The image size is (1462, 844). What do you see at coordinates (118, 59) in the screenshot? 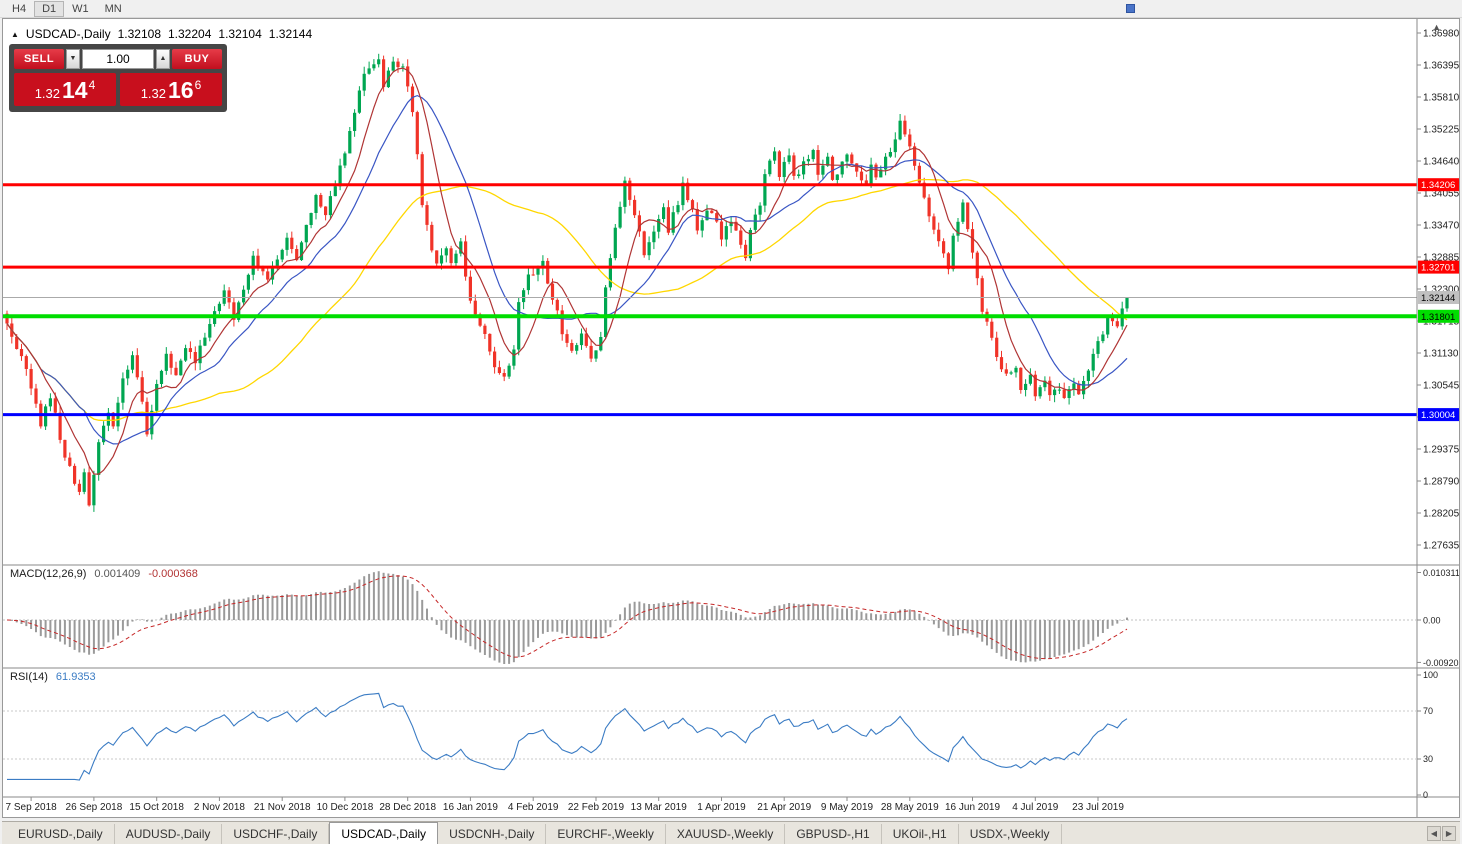
I see `volume-input` at bounding box center [118, 59].